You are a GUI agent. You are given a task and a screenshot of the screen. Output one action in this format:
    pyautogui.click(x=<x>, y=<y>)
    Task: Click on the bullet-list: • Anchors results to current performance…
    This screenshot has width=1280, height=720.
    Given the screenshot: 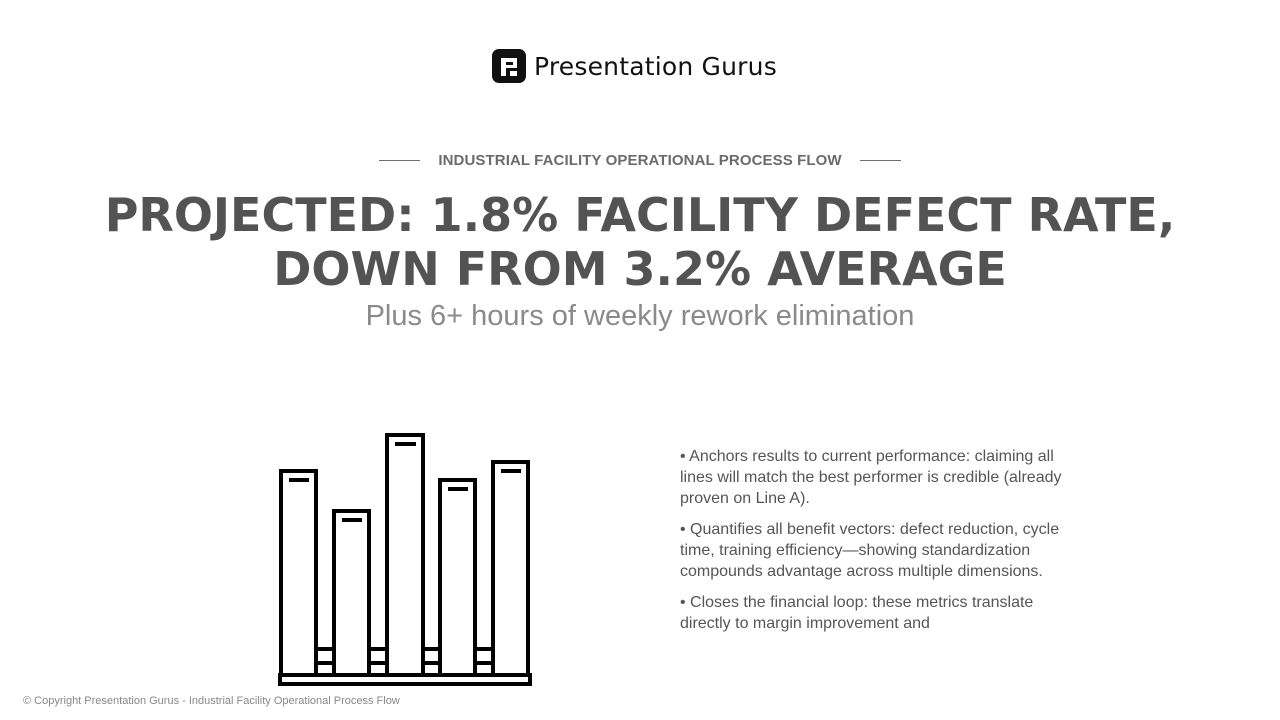 What is the action you would take?
    pyautogui.click(x=880, y=545)
    